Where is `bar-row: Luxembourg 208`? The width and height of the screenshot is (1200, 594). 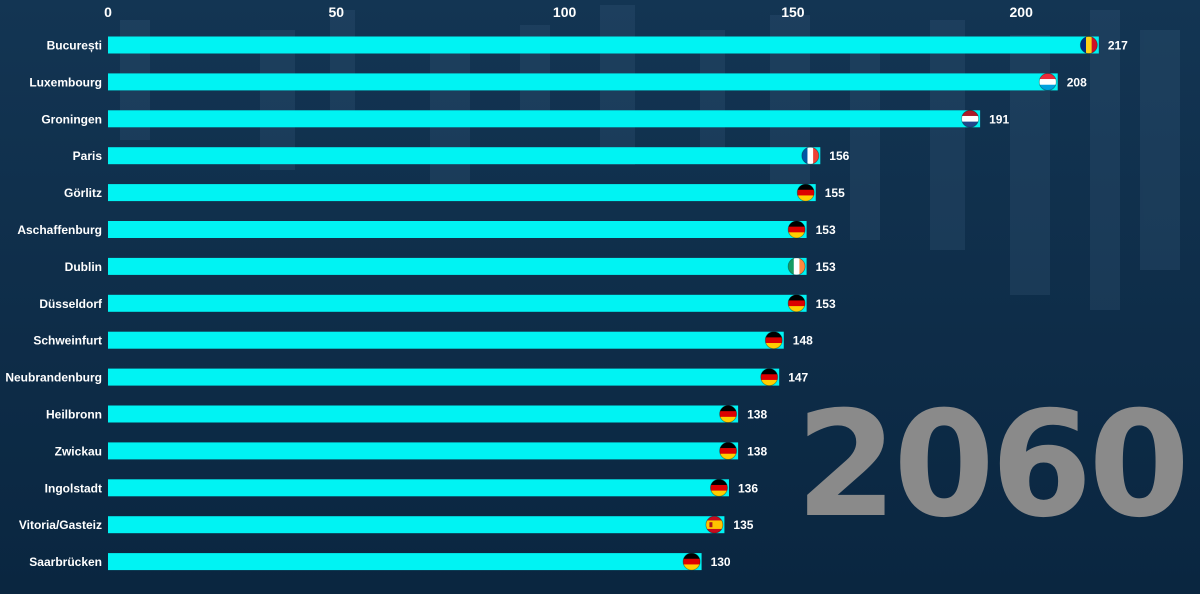 bar-row: Luxembourg 208 is located at coordinates (558, 82).